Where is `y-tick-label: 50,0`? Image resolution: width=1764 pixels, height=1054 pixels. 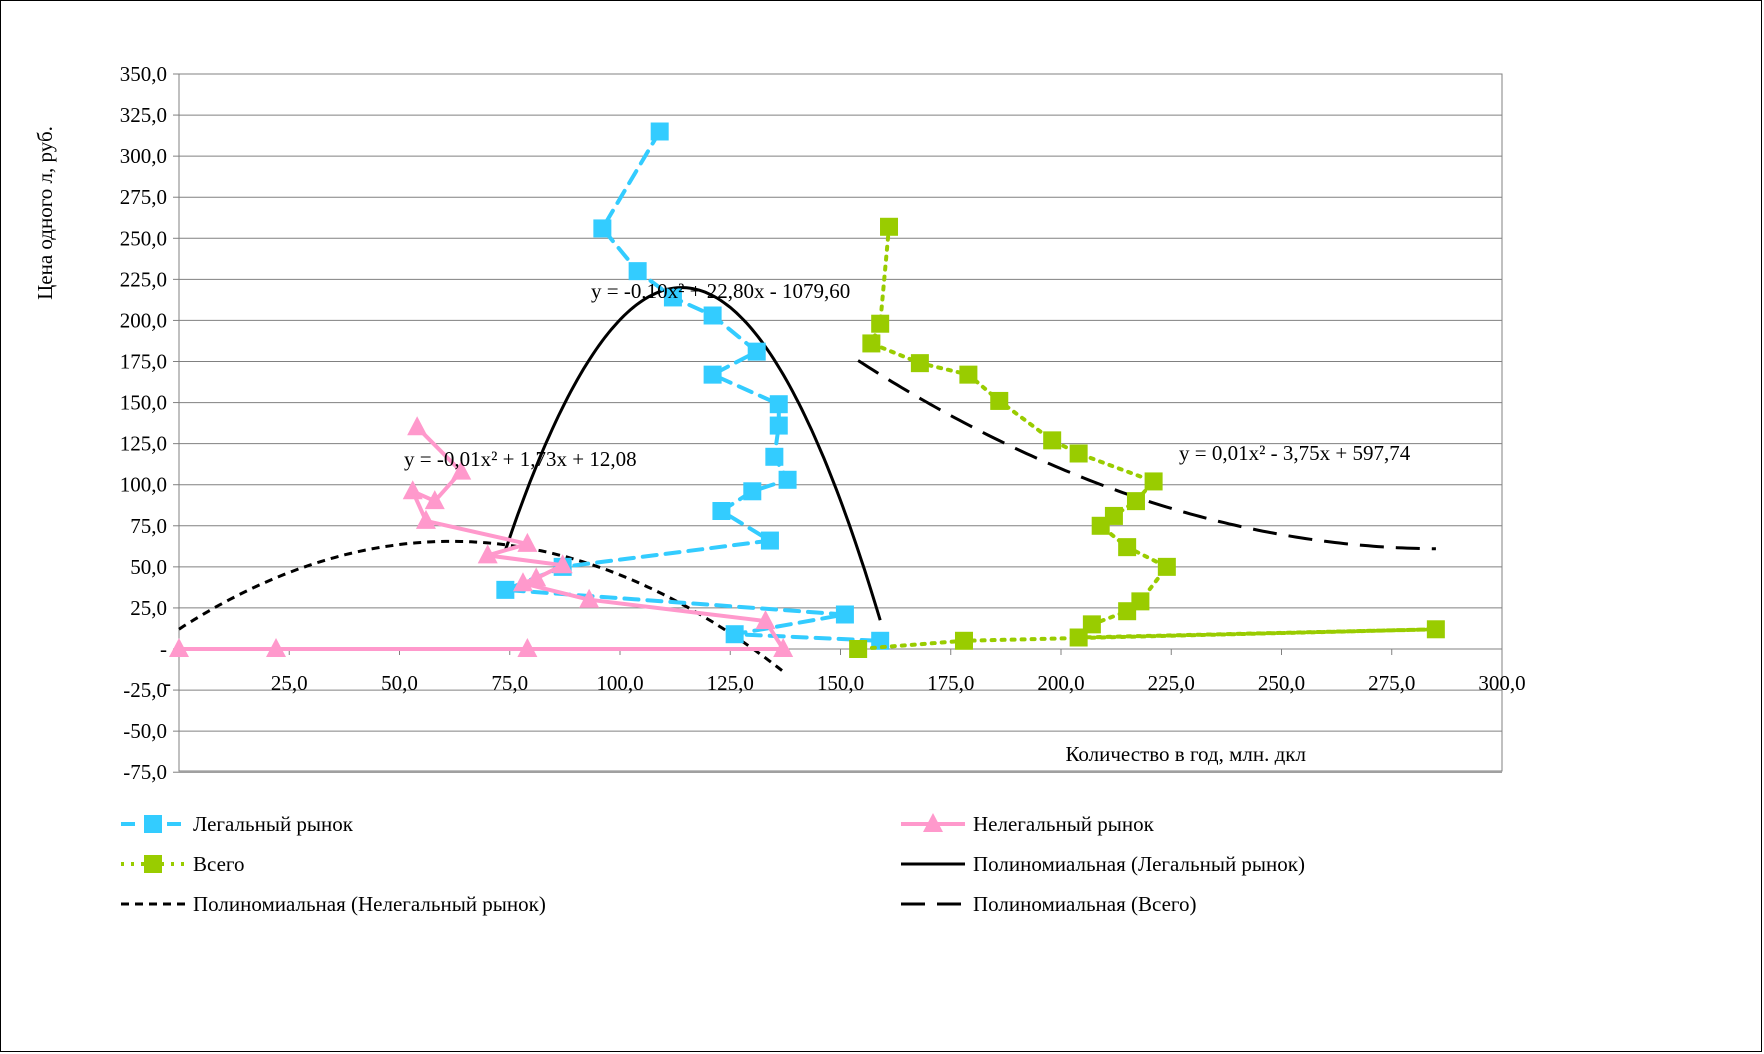
y-tick-label: 50,0 is located at coordinates (148, 567).